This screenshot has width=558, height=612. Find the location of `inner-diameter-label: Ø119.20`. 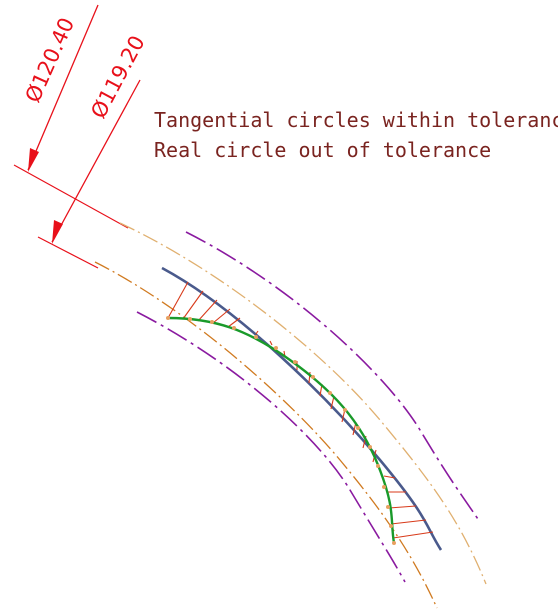

inner-diameter-label: Ø119.20 is located at coordinates (117, 77).